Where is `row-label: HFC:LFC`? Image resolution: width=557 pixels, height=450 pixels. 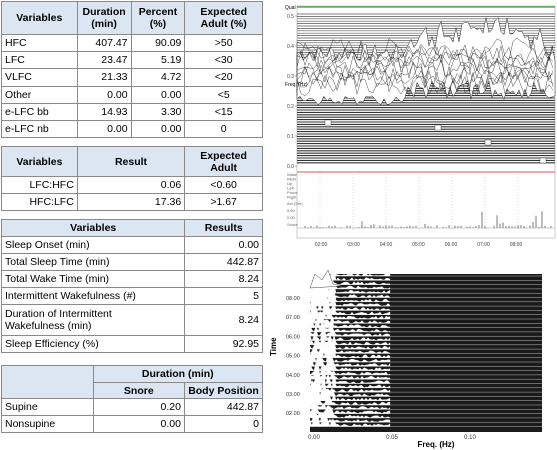 row-label: HFC:LFC is located at coordinates (39, 202).